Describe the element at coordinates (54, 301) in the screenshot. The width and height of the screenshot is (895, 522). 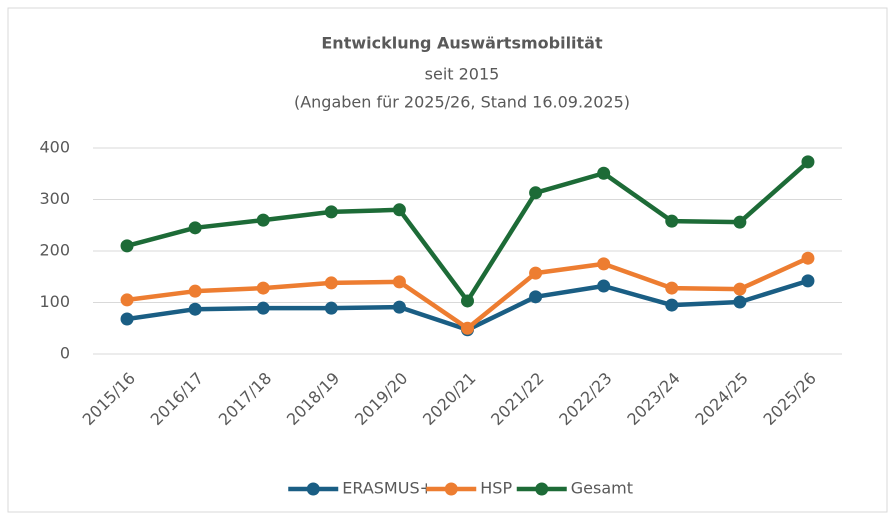
I see `y-tick-label: 100` at that location.